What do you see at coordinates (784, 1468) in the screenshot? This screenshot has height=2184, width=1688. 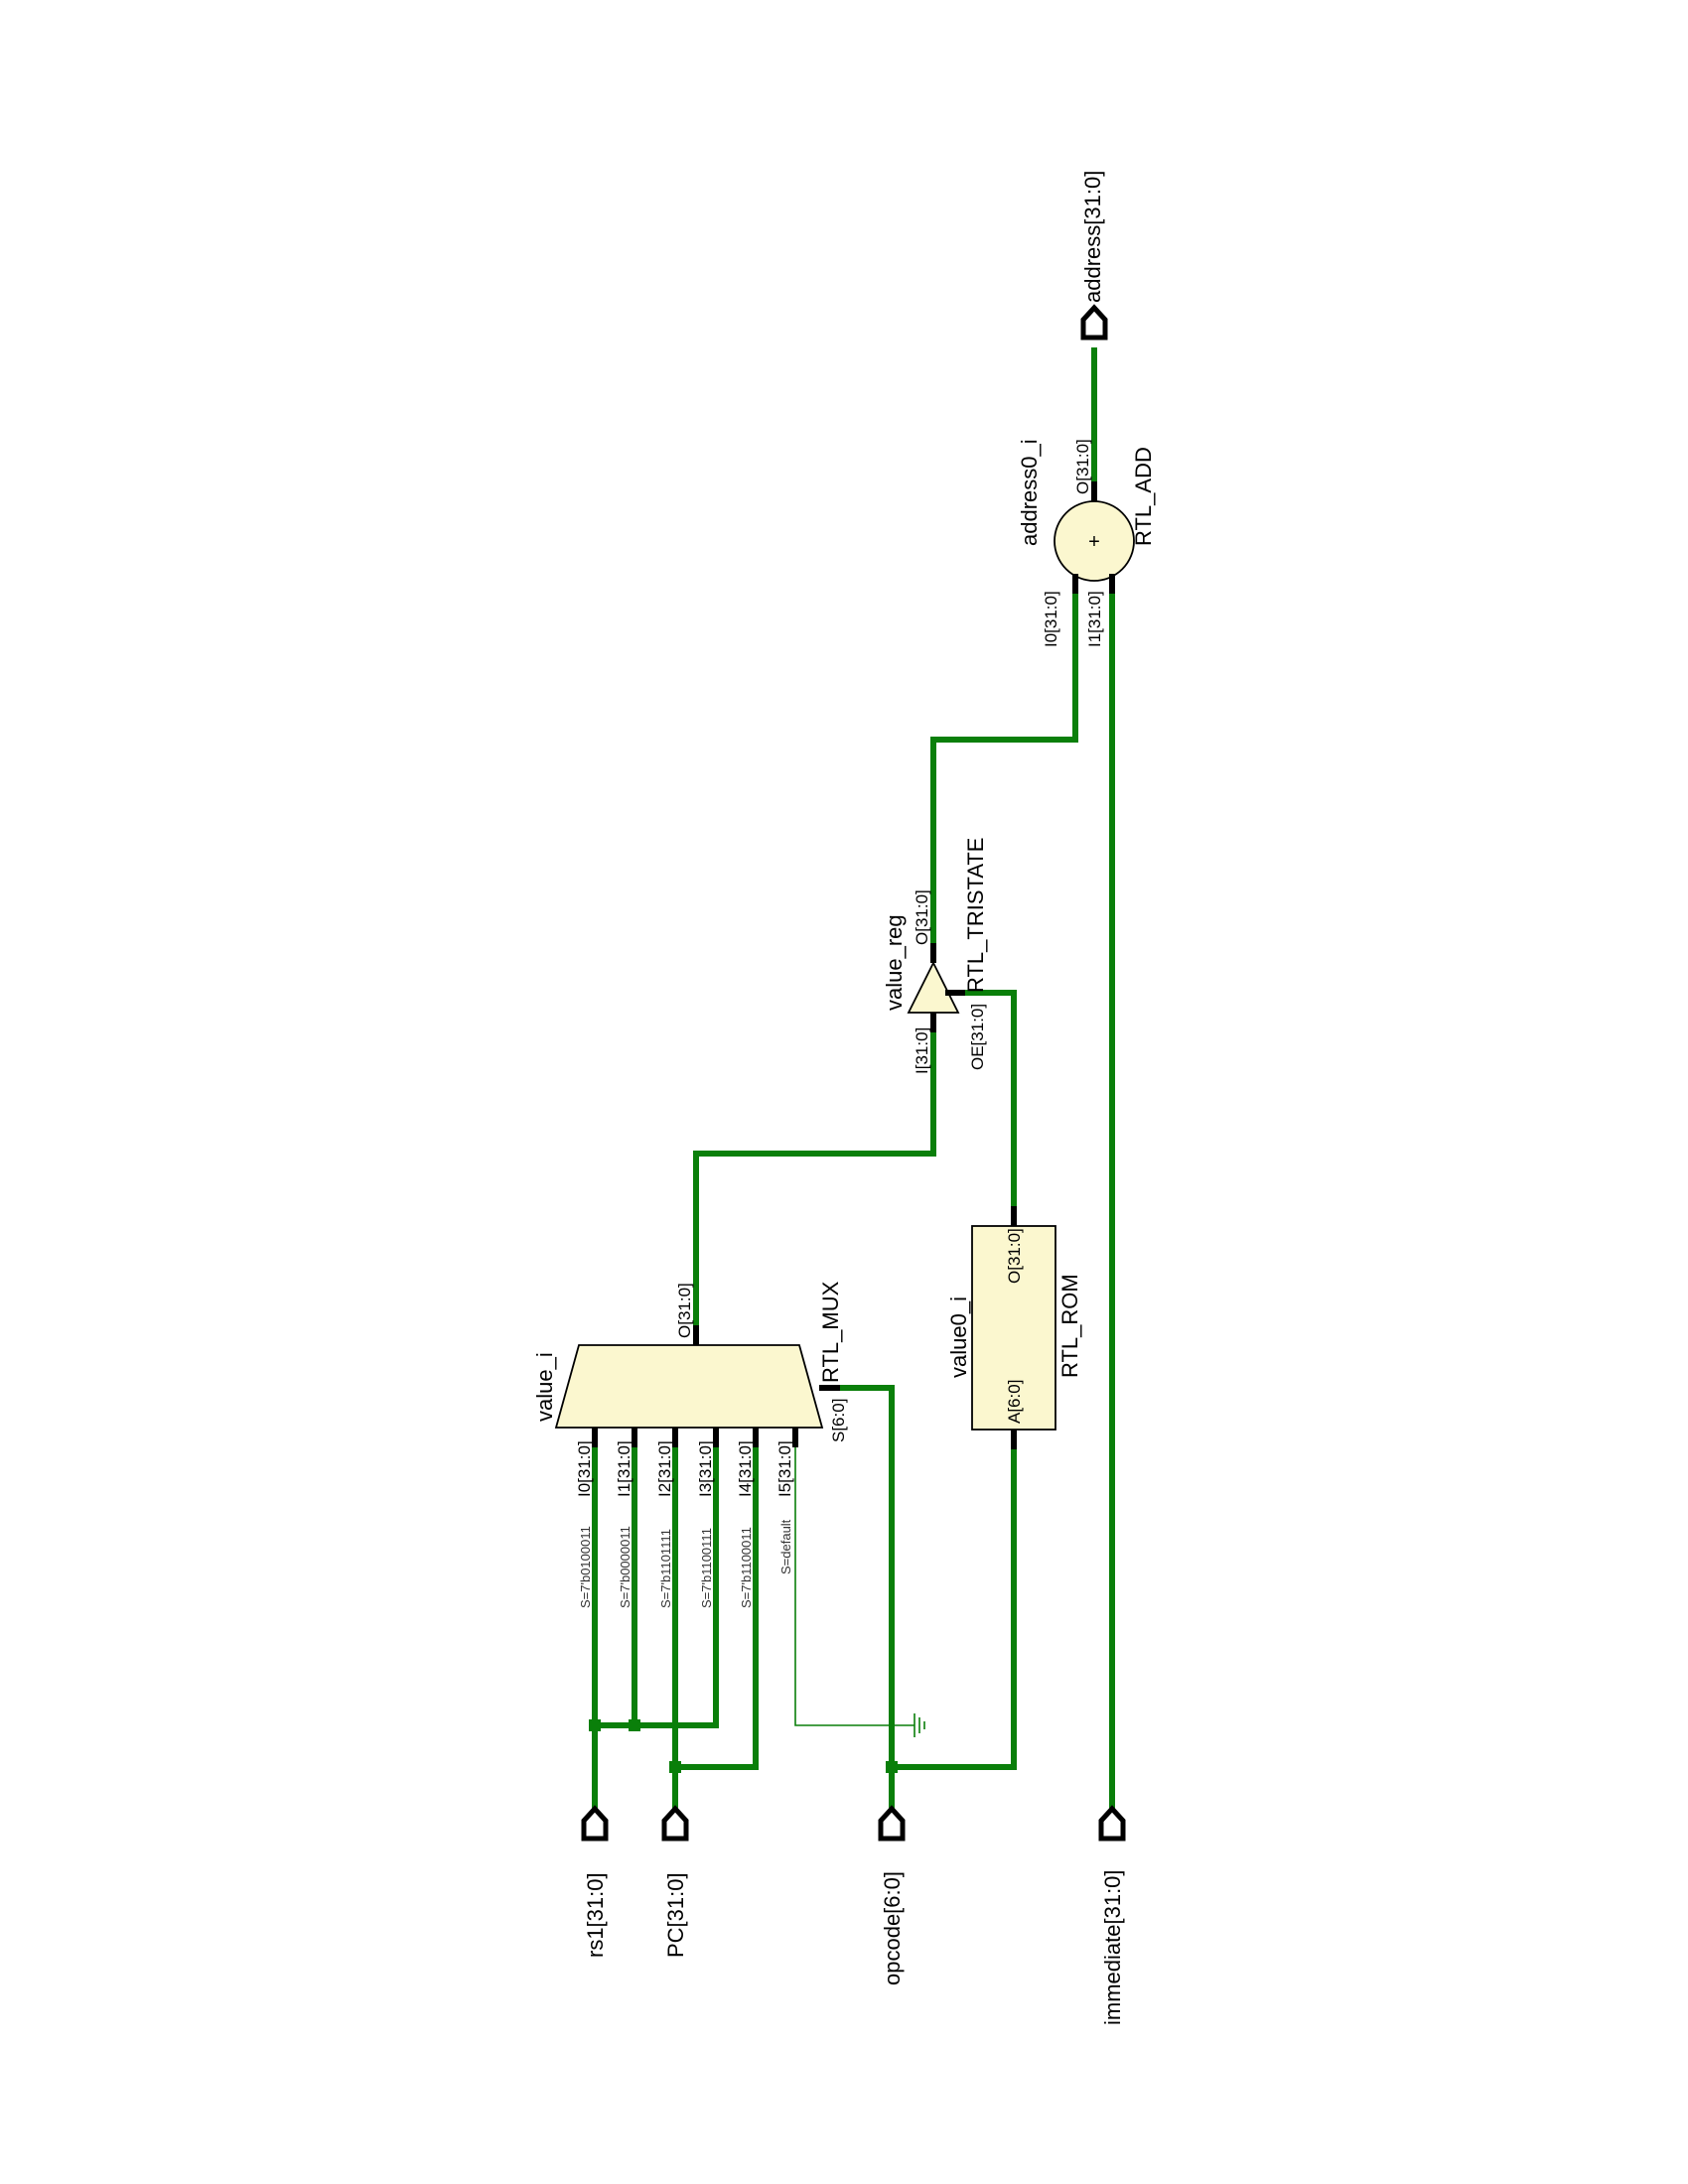 I see `mux-input-pin-i5: I5[31:0]` at bounding box center [784, 1468].